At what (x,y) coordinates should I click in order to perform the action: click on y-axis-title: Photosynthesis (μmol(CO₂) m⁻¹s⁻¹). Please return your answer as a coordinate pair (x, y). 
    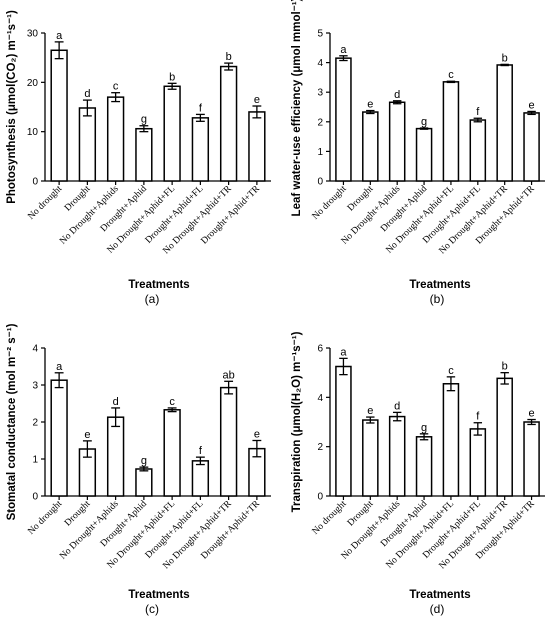
    Looking at the image, I should click on (12, 107).